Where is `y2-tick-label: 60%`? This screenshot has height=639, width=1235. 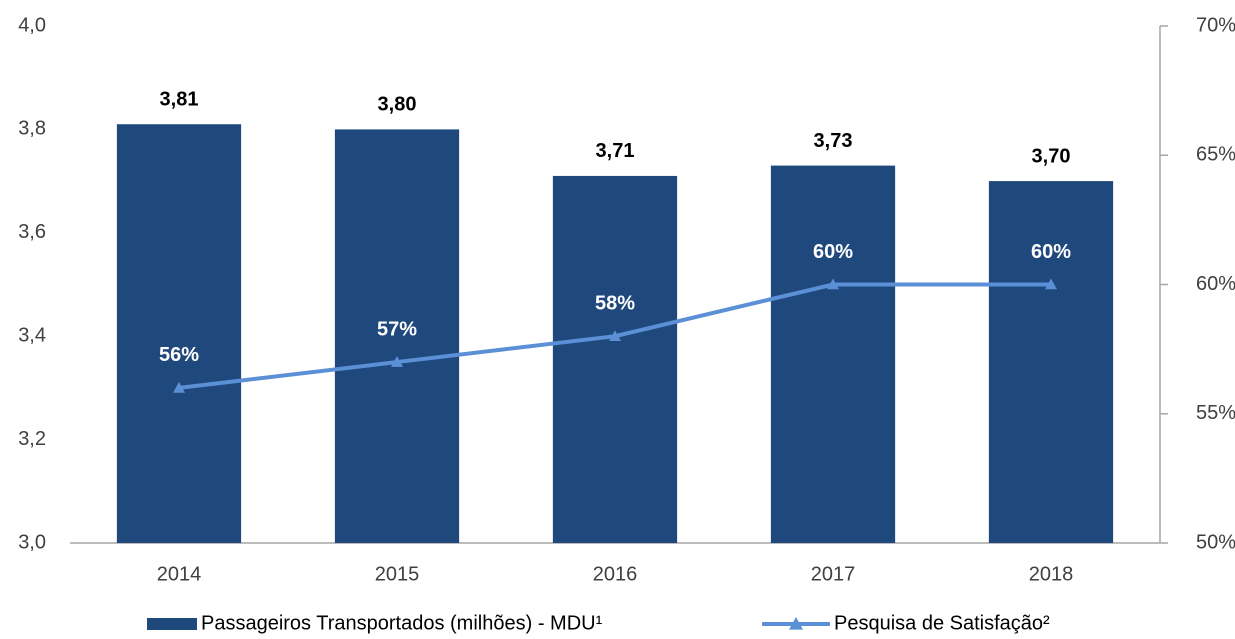 y2-tick-label: 60% is located at coordinates (1215, 284).